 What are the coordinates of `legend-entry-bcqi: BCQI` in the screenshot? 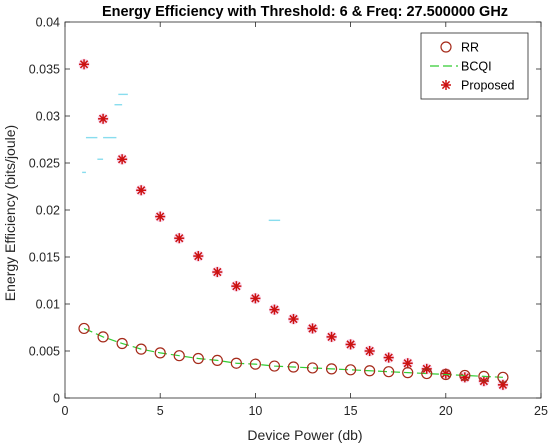 It's located at (461, 67).